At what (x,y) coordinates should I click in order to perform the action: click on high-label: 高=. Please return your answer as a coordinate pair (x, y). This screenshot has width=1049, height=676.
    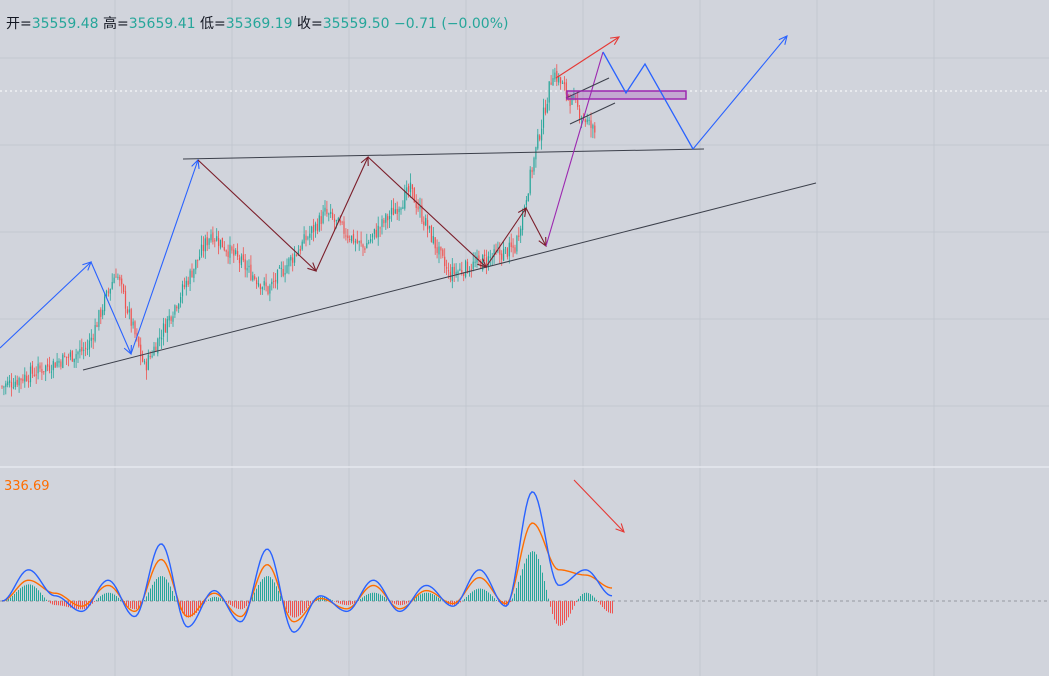
    Looking at the image, I should click on (116, 24).